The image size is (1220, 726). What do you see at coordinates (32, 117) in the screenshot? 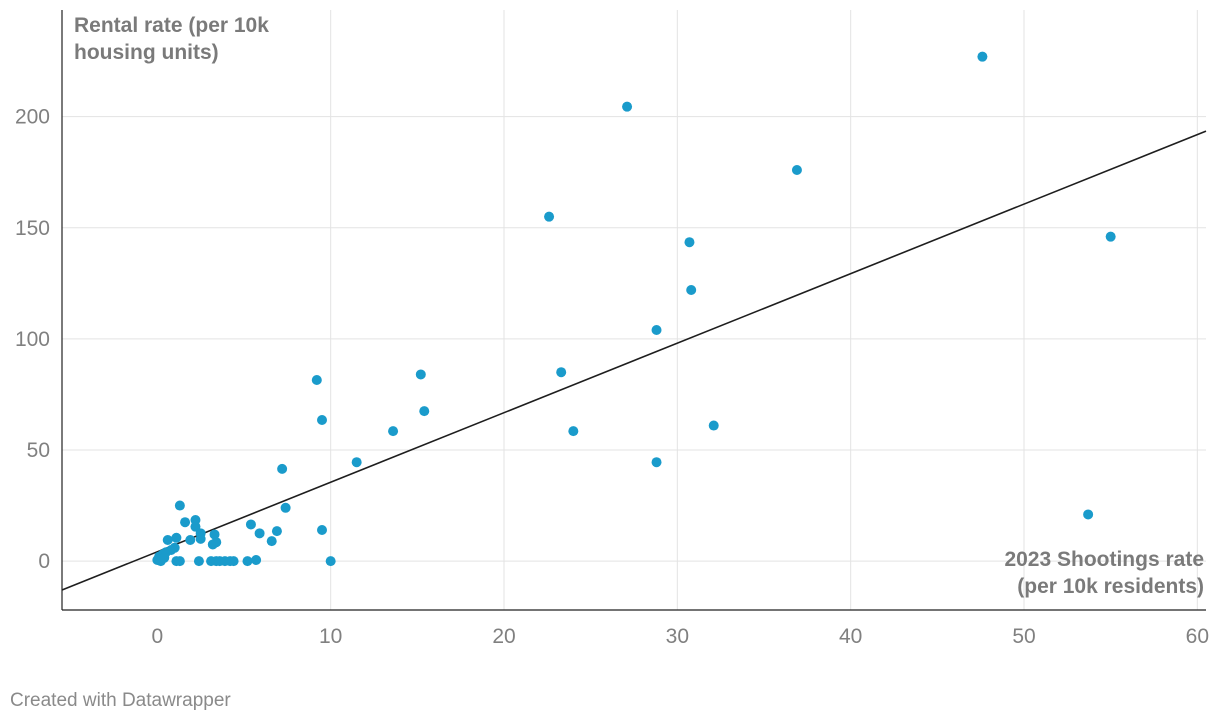
I see `y-tick-label: 200` at bounding box center [32, 117].